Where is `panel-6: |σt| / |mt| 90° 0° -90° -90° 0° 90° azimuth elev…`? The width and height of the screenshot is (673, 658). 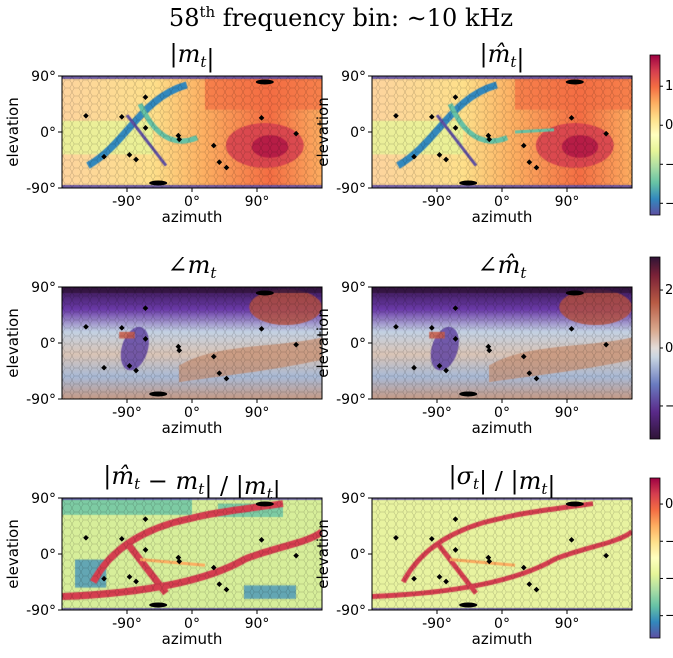 panel-6: |σt| / |mt| 90° 0° -90° -90° 0° 90° azimuth elev… is located at coordinates (473, 555).